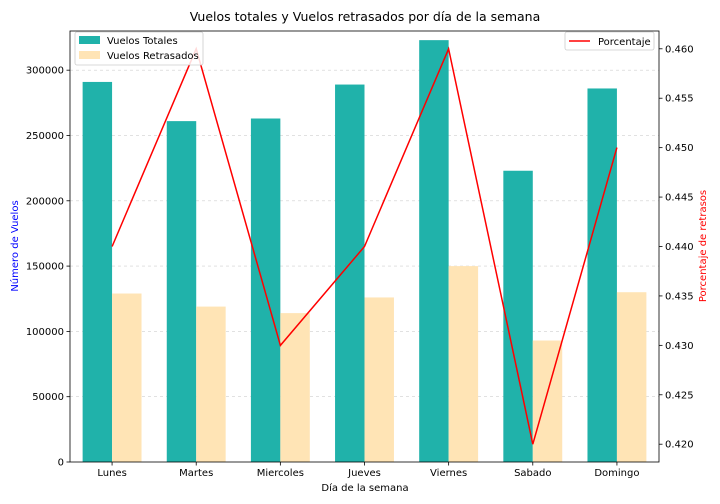 The image size is (720, 504). Describe the element at coordinates (703, 246) in the screenshot. I see `y2-axis-title: Porcentaje de retrasos` at that location.